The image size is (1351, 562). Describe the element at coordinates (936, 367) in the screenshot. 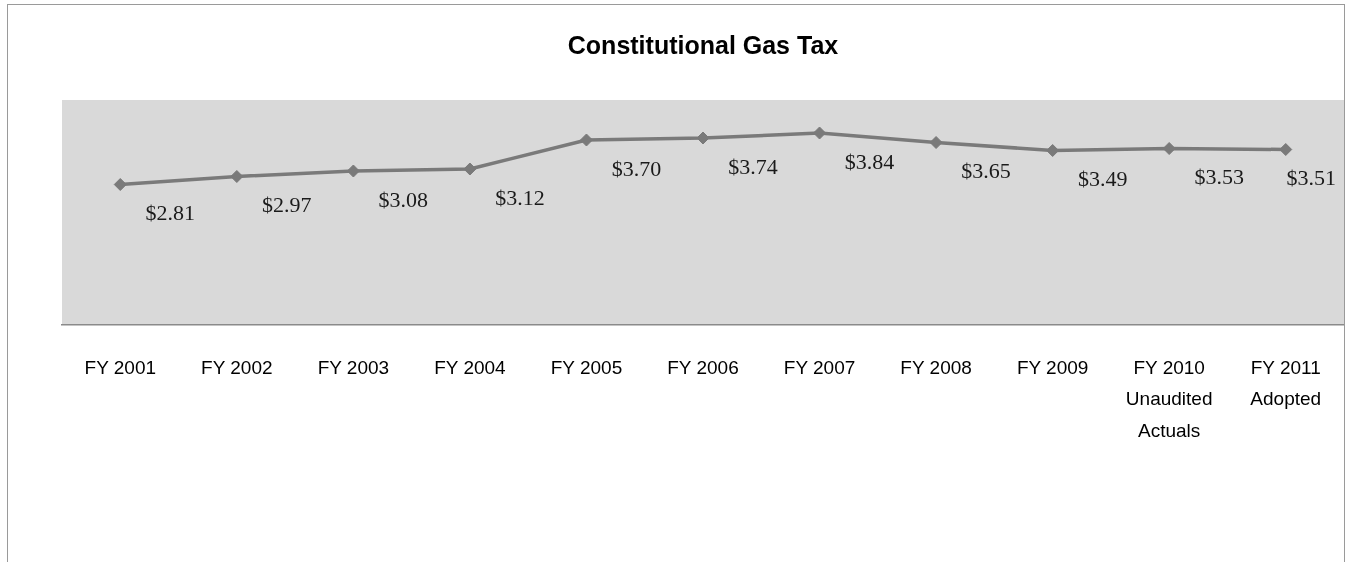

I see `x-tick-label: FY 2008` at that location.